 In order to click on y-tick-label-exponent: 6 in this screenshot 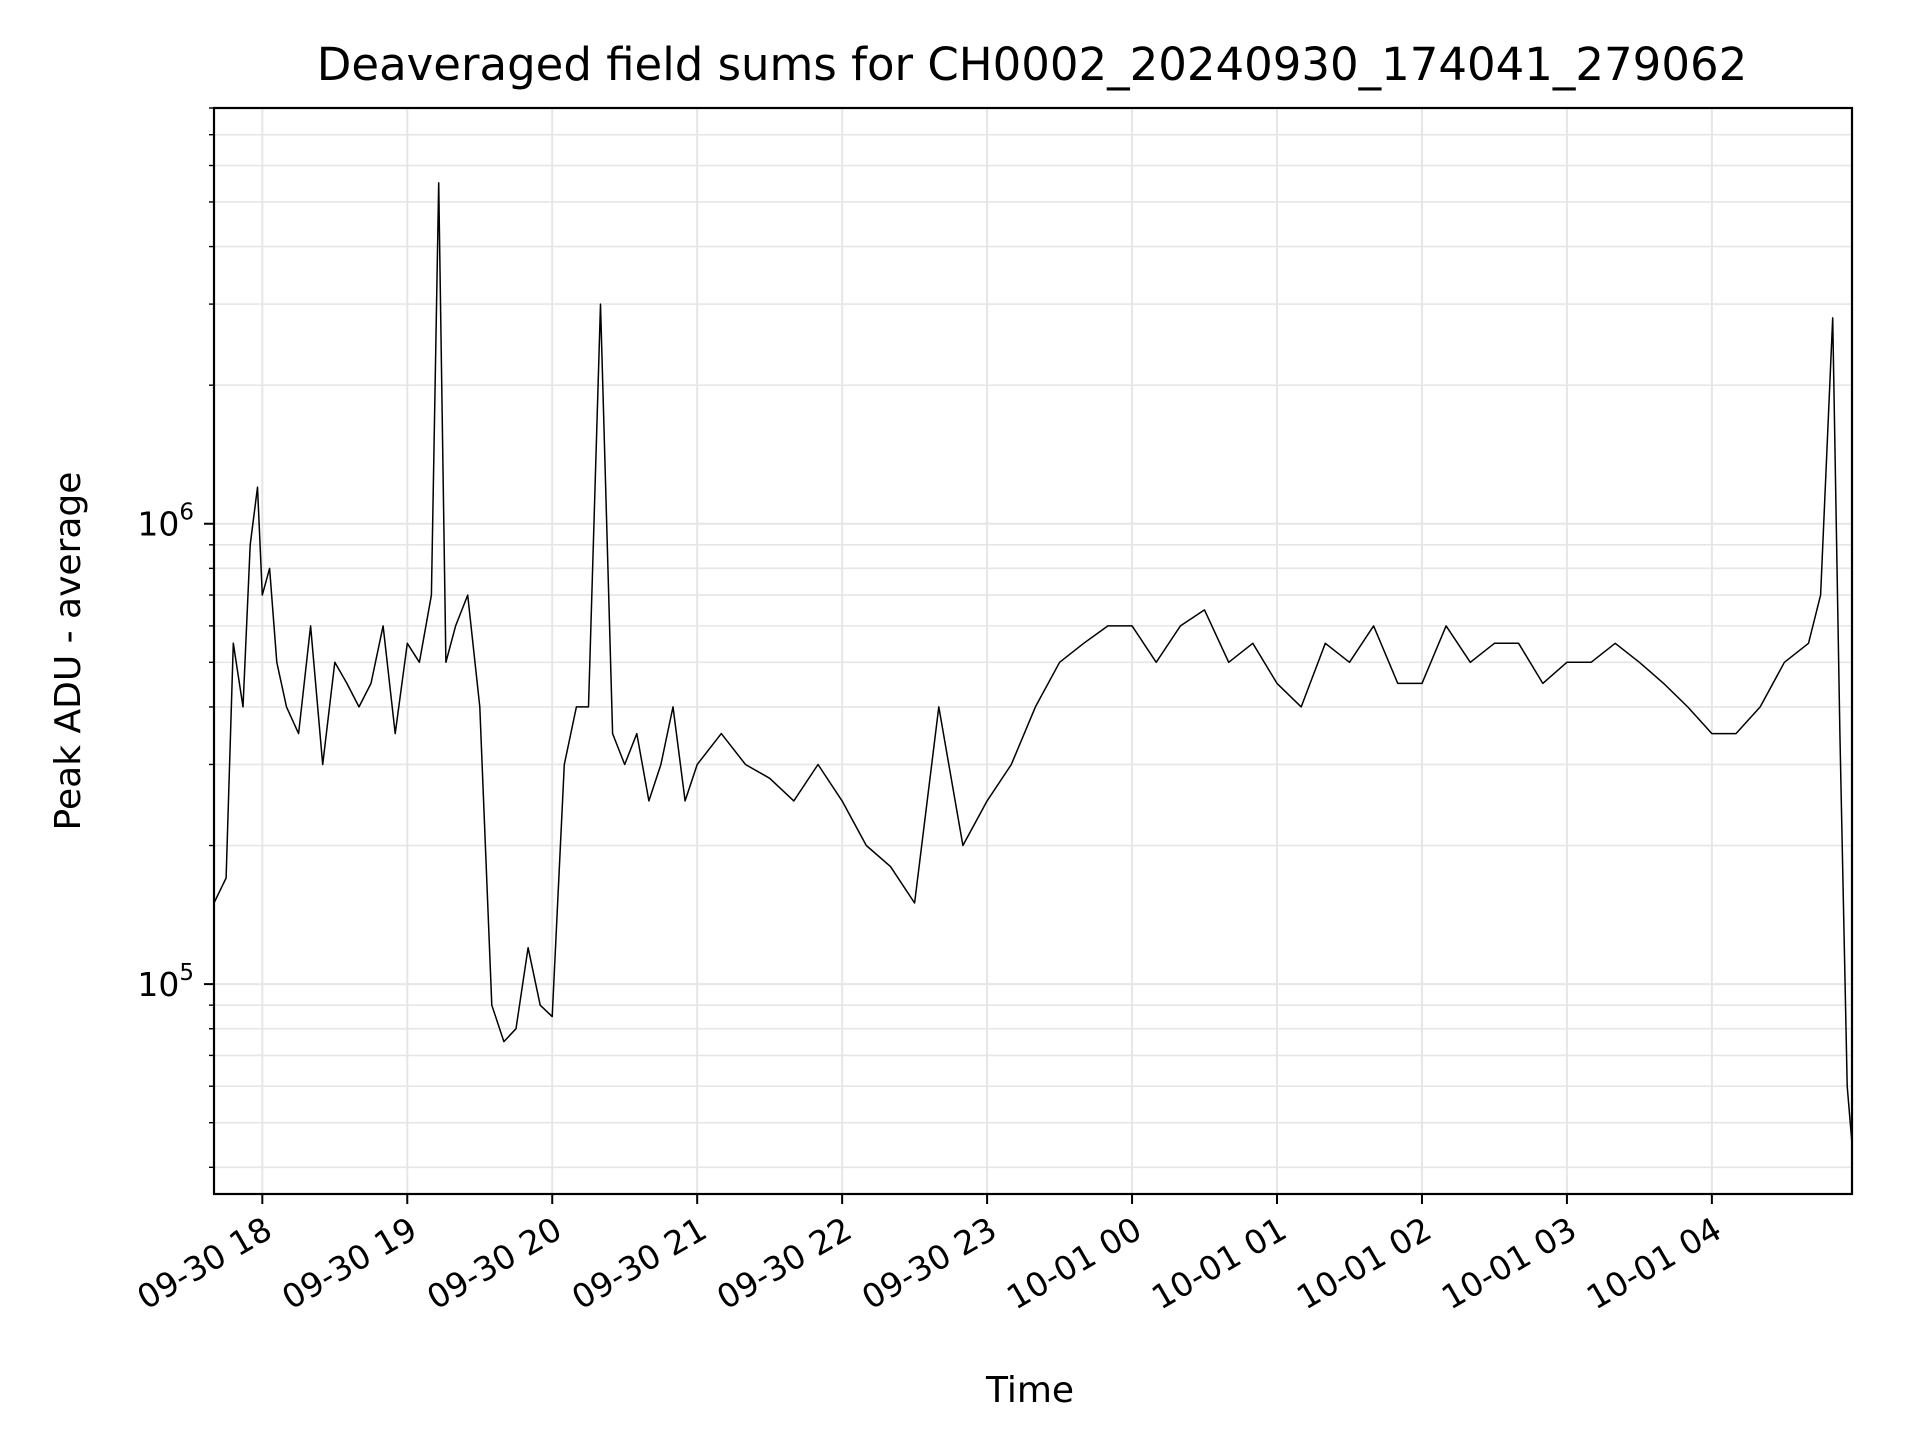, I will do `click(186, 513)`.